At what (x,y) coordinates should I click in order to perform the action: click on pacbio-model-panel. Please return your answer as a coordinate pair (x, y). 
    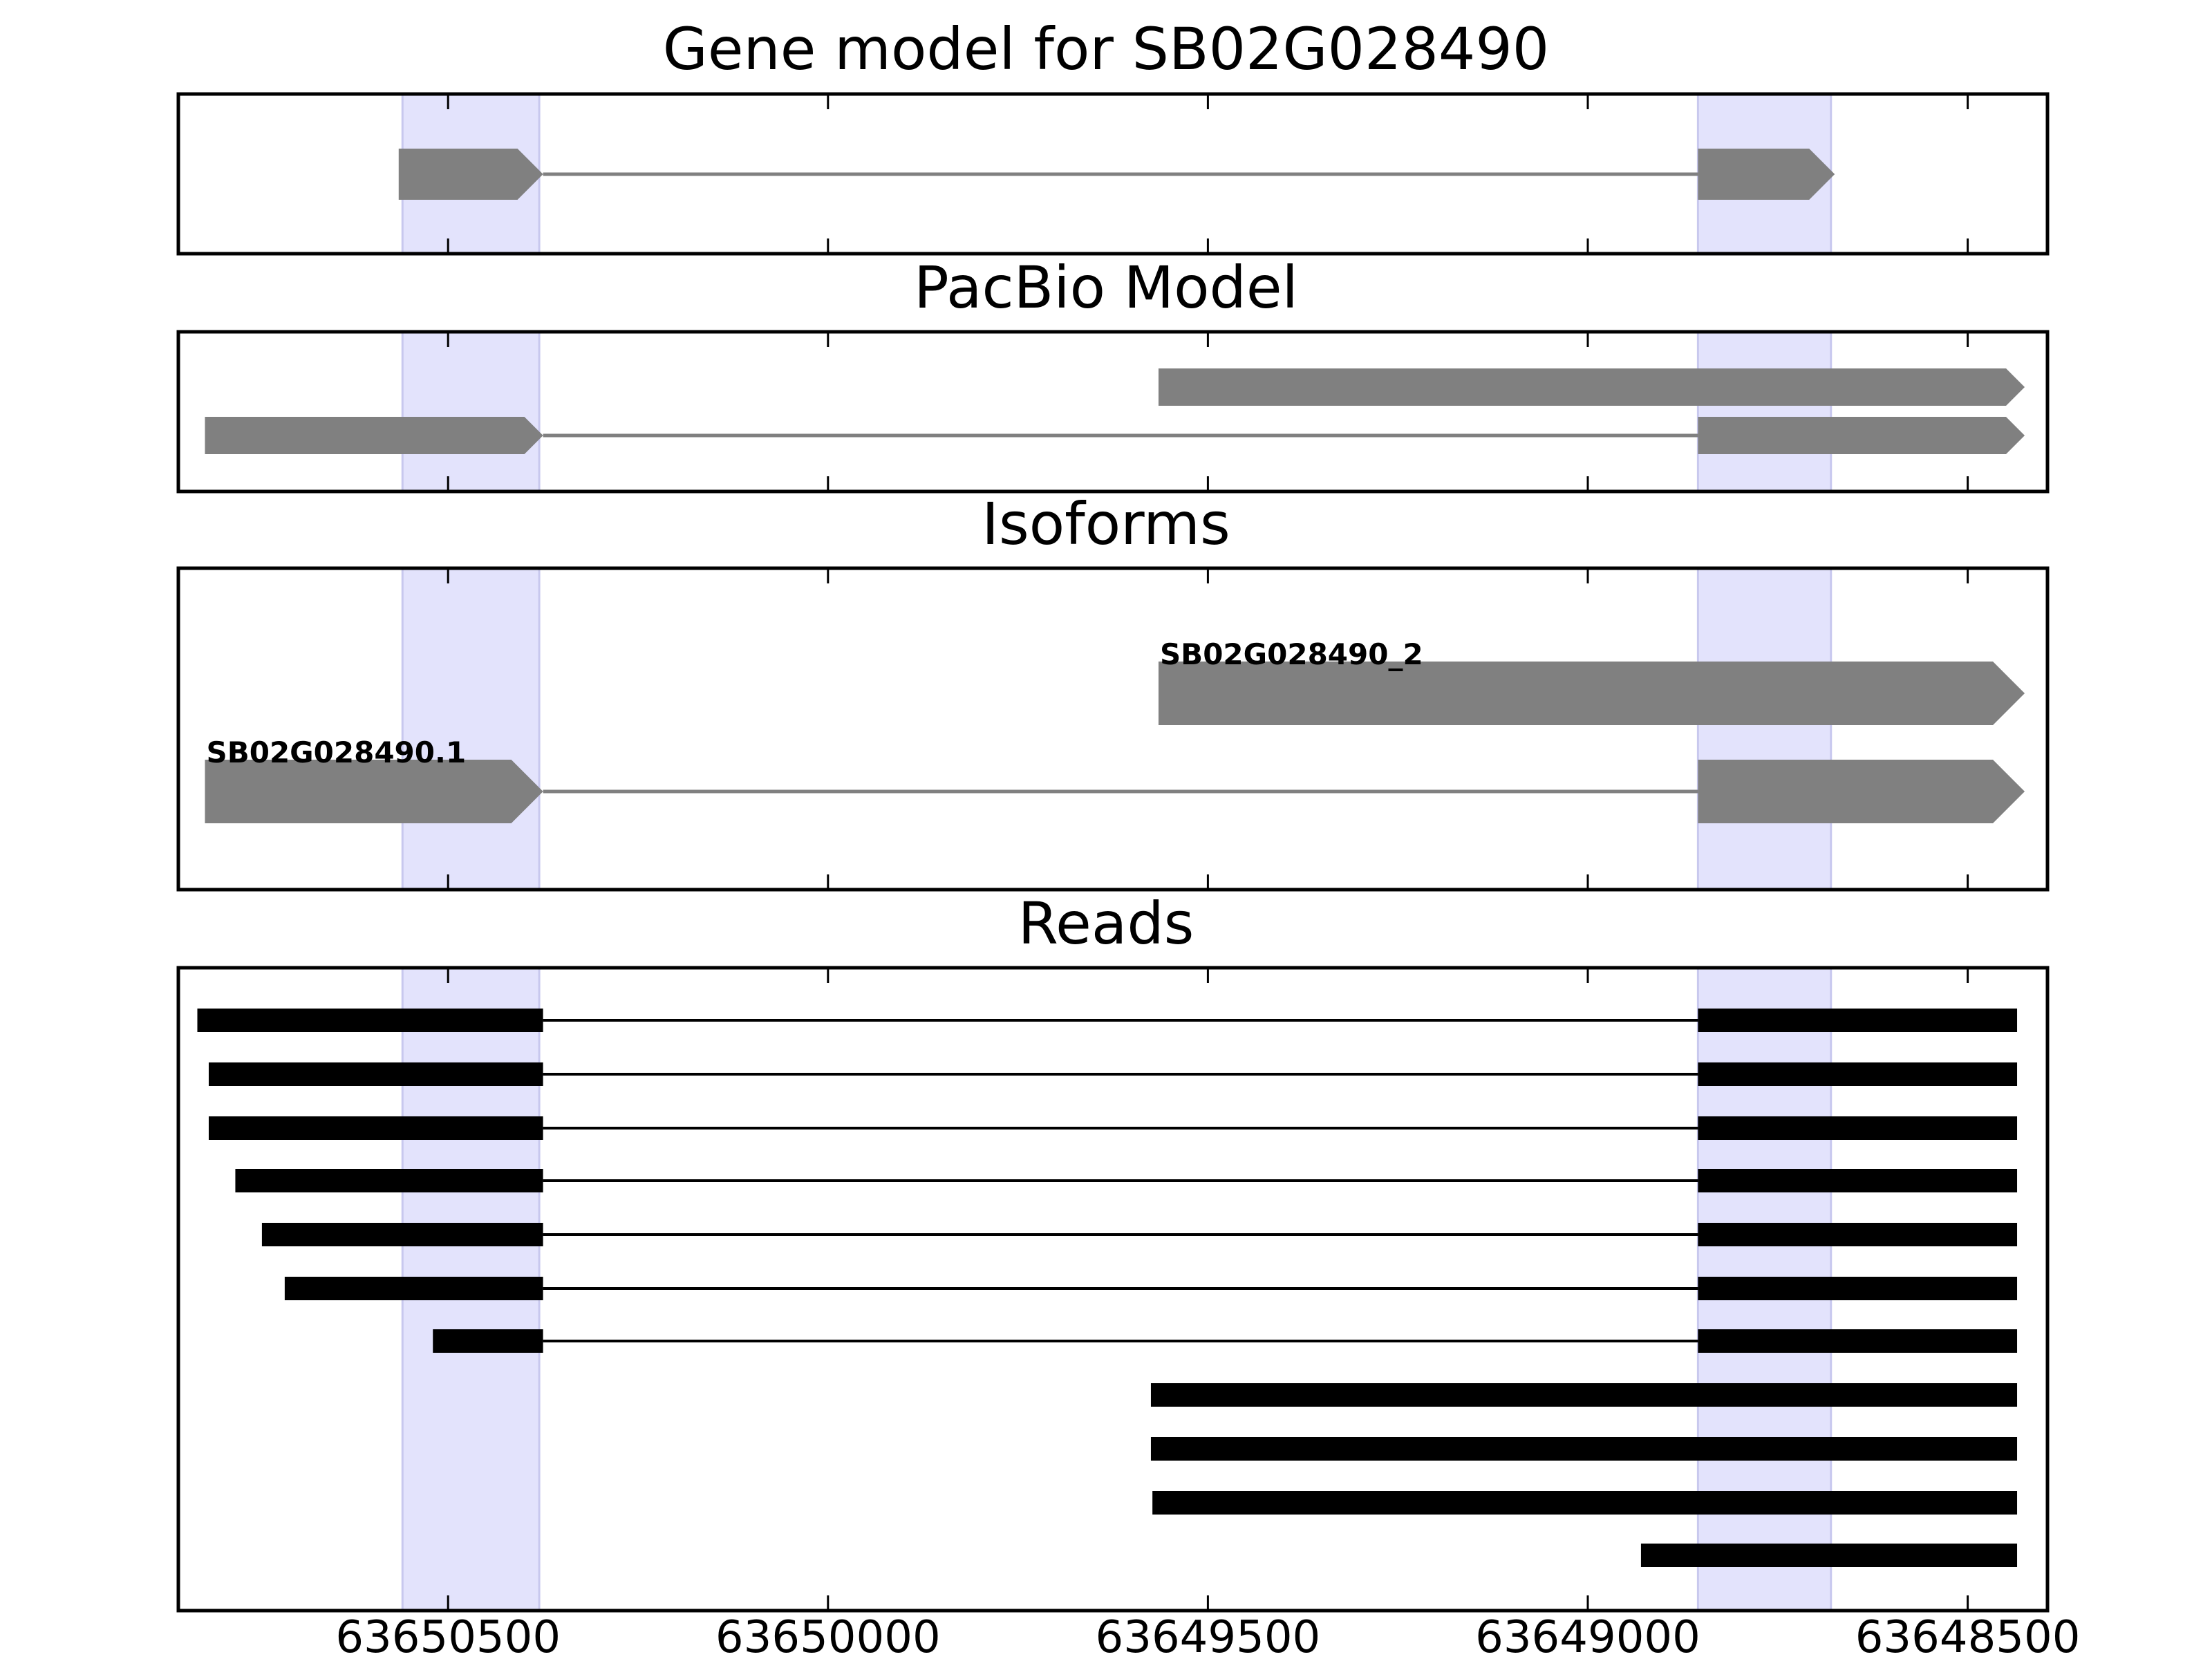
    Looking at the image, I should click on (1113, 412).